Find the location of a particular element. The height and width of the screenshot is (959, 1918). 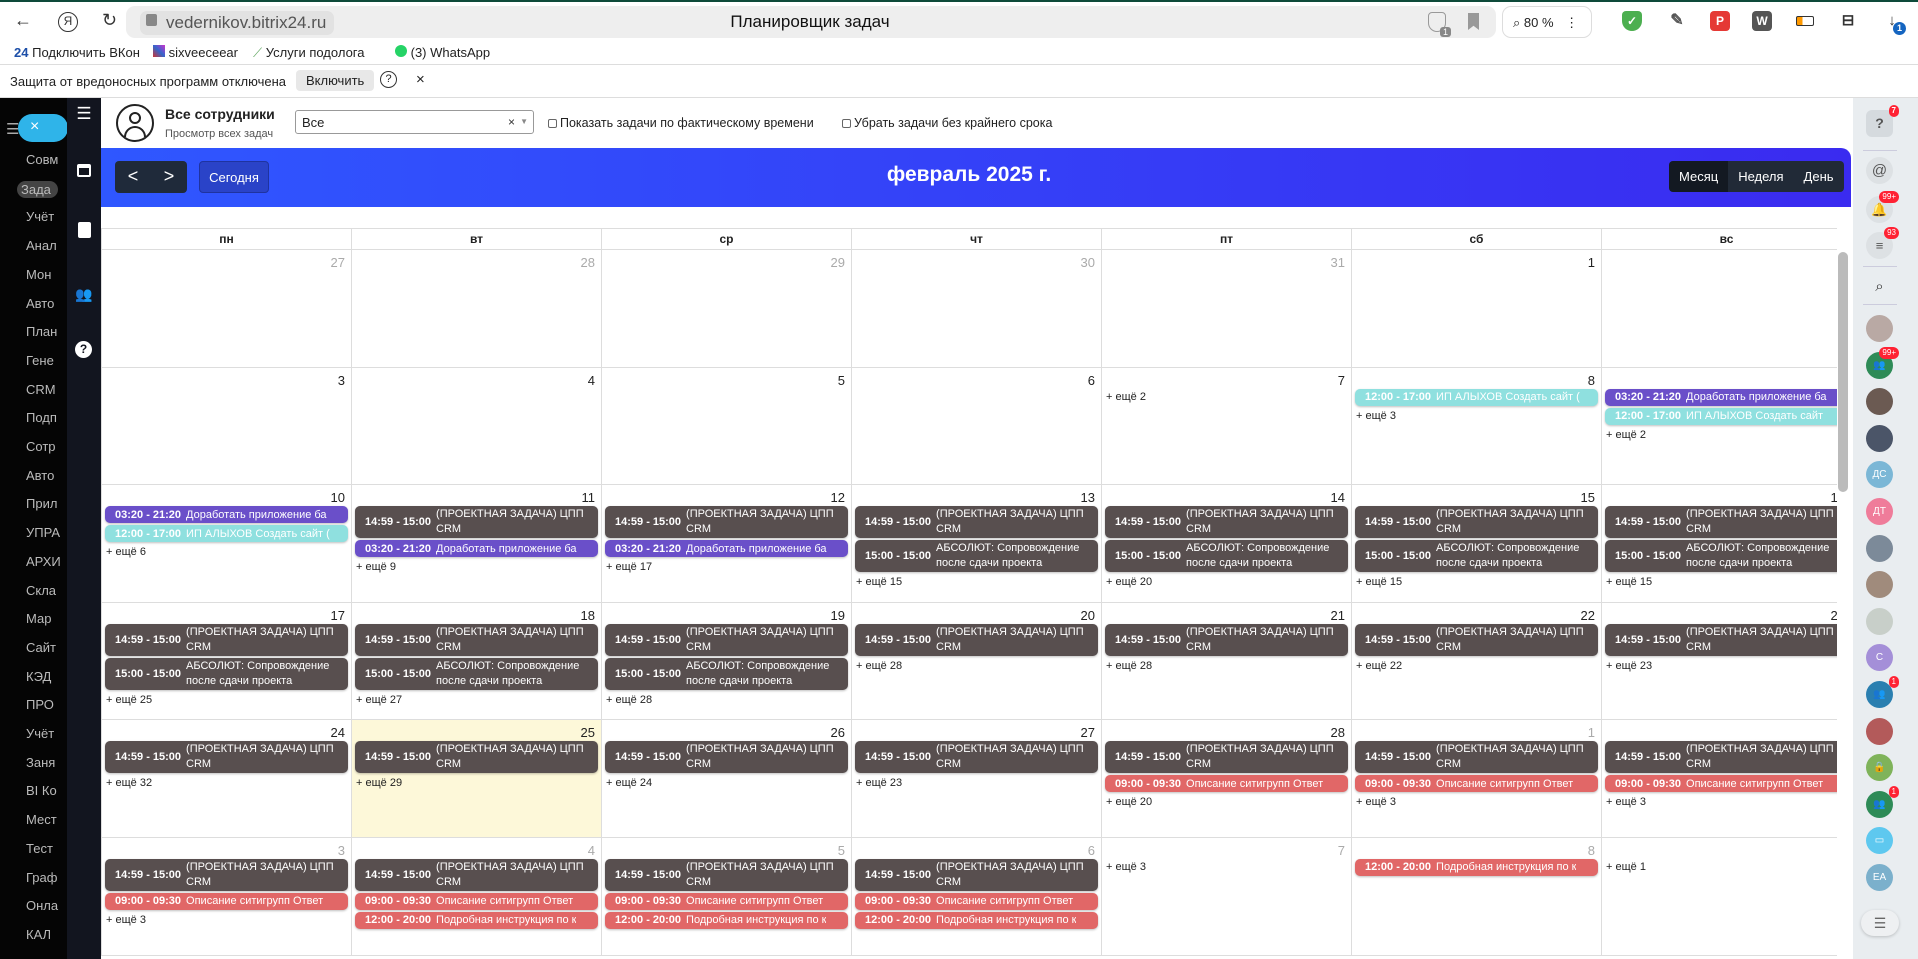

day-number: 4 is located at coordinates (591, 850).